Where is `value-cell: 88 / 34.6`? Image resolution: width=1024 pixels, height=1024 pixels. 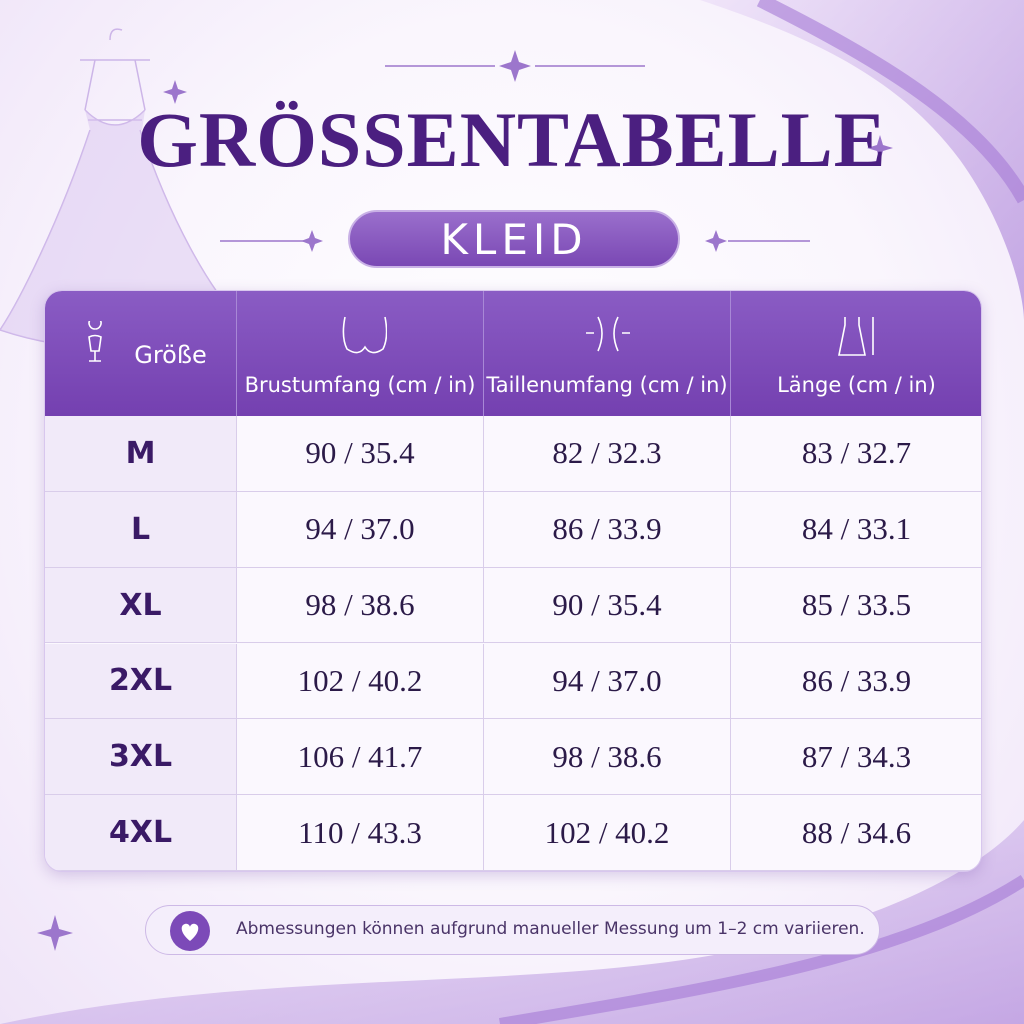
value-cell: 88 / 34.6 is located at coordinates (856, 833).